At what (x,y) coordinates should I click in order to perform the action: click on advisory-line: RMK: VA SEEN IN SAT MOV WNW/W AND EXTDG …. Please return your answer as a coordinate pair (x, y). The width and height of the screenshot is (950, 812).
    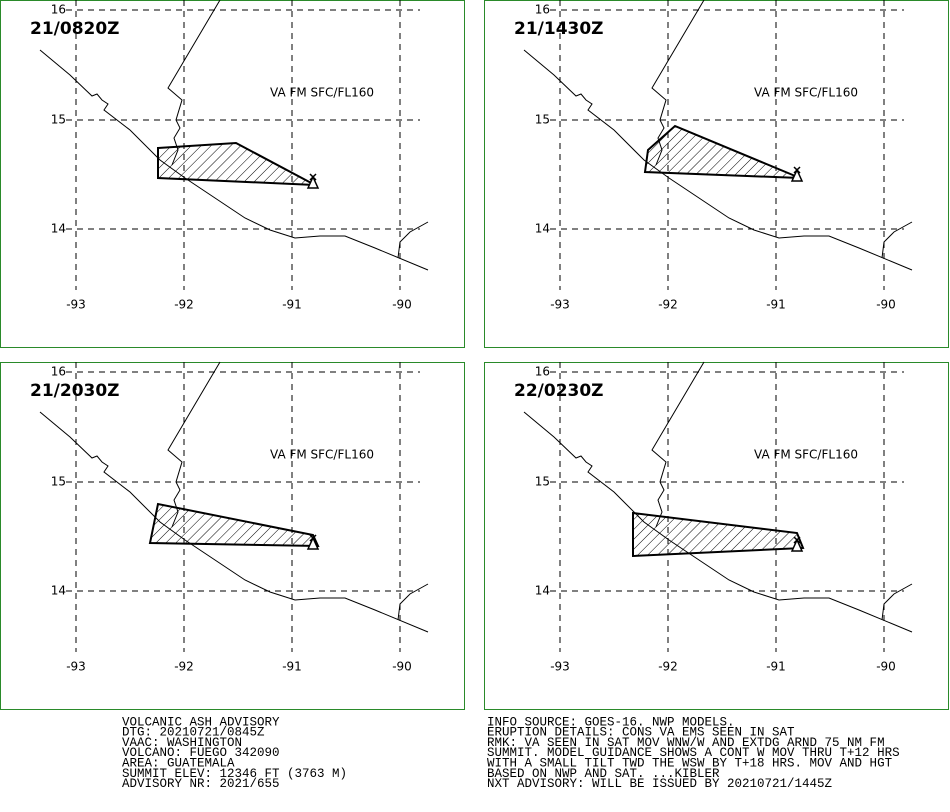
    Looking at the image, I should click on (686, 743).